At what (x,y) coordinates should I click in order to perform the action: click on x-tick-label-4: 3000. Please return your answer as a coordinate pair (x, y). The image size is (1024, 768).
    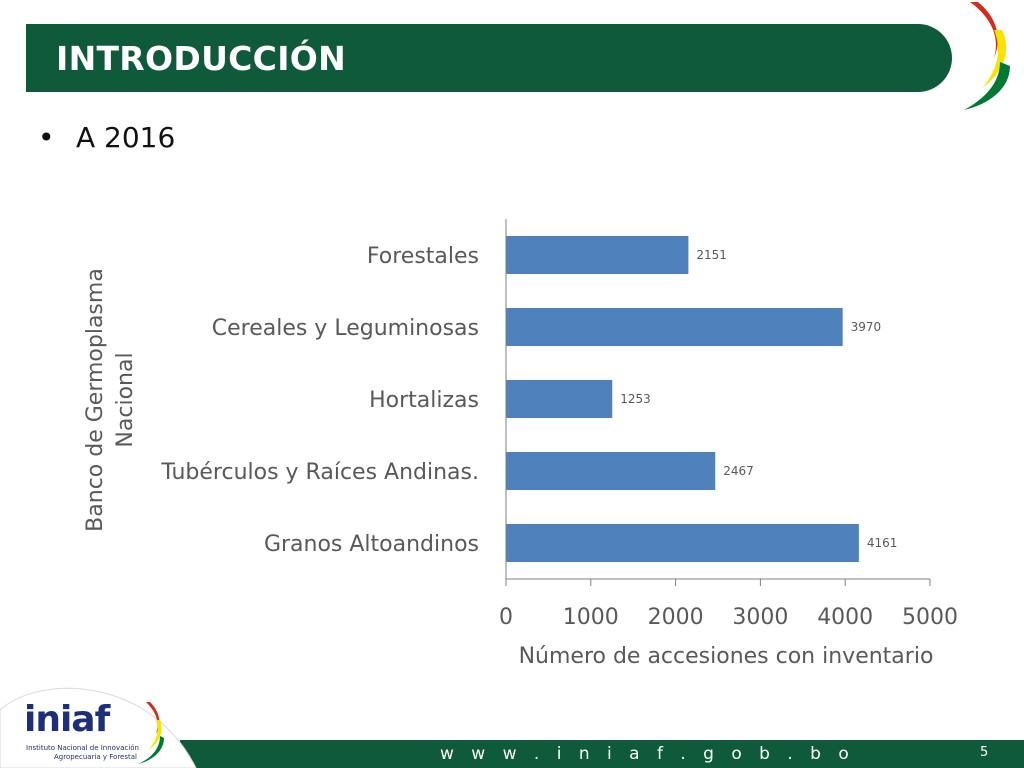
    Looking at the image, I should click on (760, 617).